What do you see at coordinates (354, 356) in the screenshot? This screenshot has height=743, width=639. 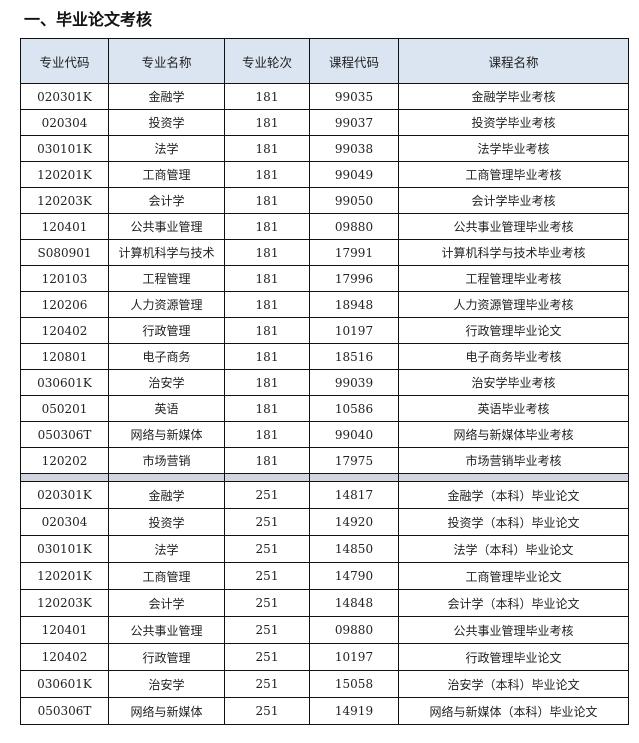 I see `cell-course-code: 18516` at bounding box center [354, 356].